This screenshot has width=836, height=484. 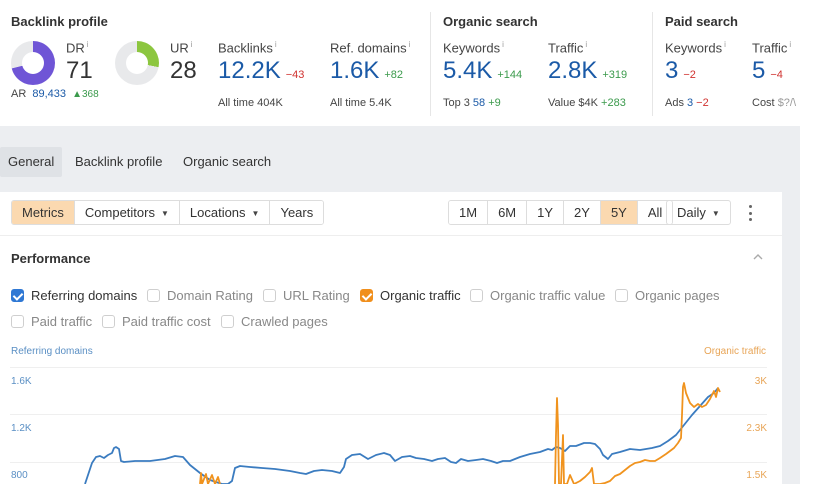 I want to click on organic-keywords-delta: +144, so click(x=510, y=75).